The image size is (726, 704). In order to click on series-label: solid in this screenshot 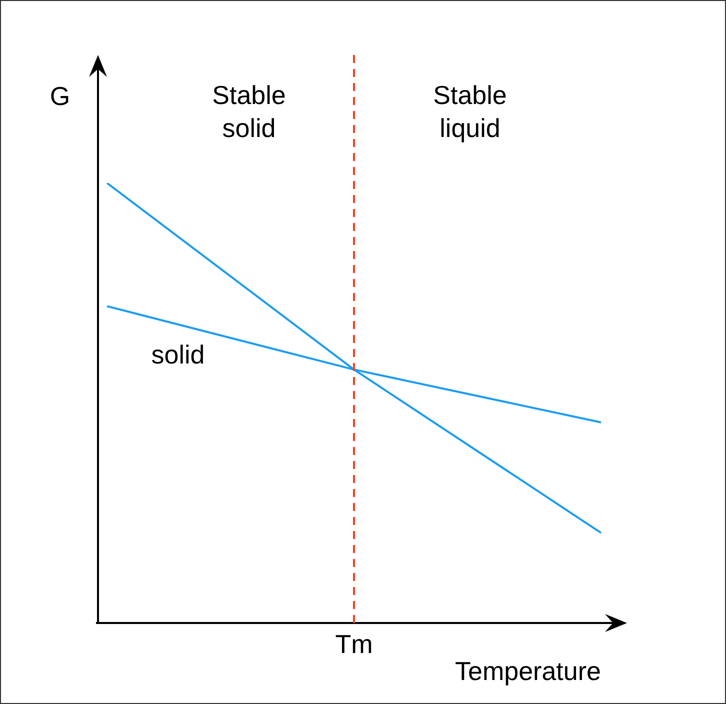, I will do `click(178, 354)`.